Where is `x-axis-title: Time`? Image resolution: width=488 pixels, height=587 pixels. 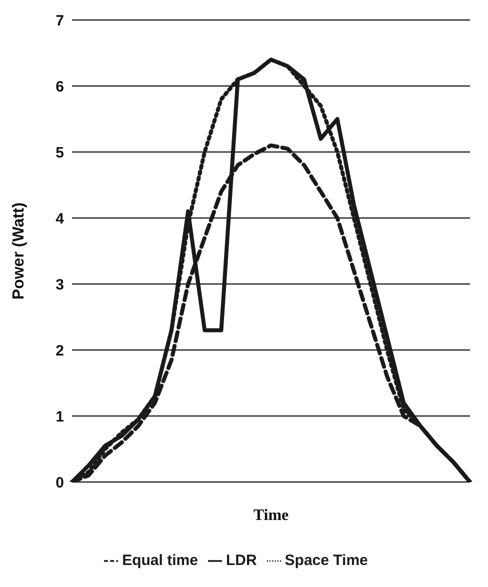 x-axis-title: Time is located at coordinates (271, 515).